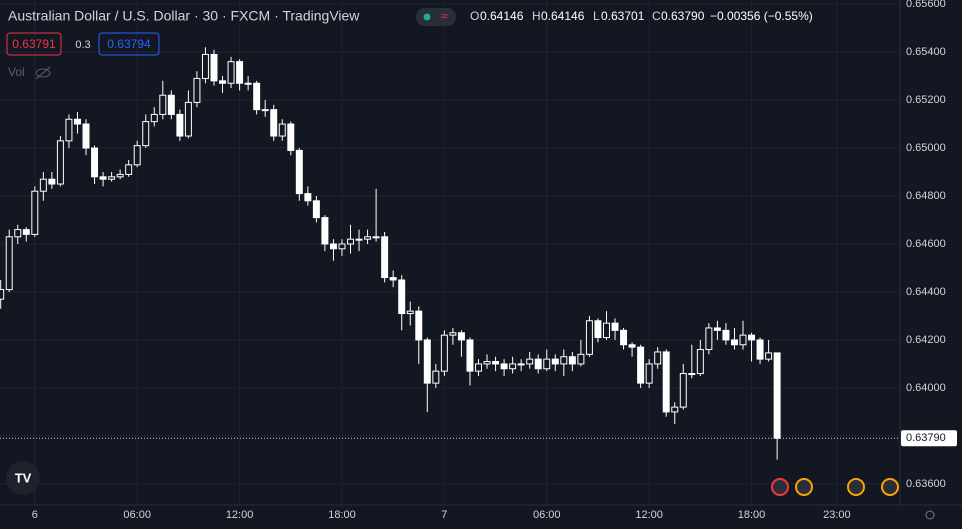 This screenshot has height=529, width=962. What do you see at coordinates (596, 16) in the screenshot?
I see `l-key: L` at bounding box center [596, 16].